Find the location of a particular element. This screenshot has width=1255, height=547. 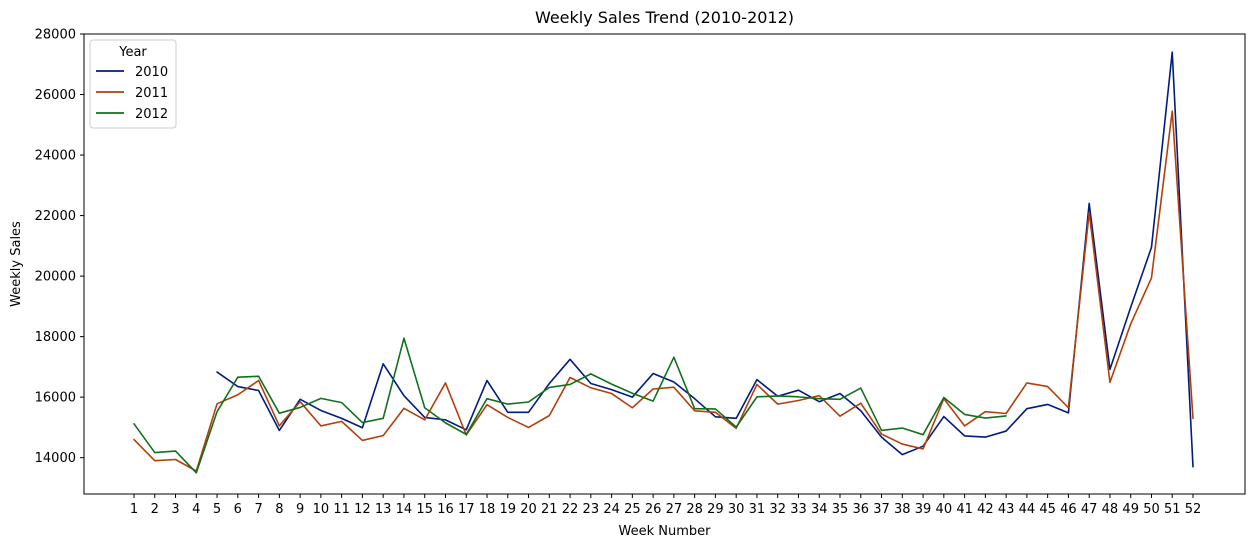

x-tick-label: 52 is located at coordinates (1193, 509).